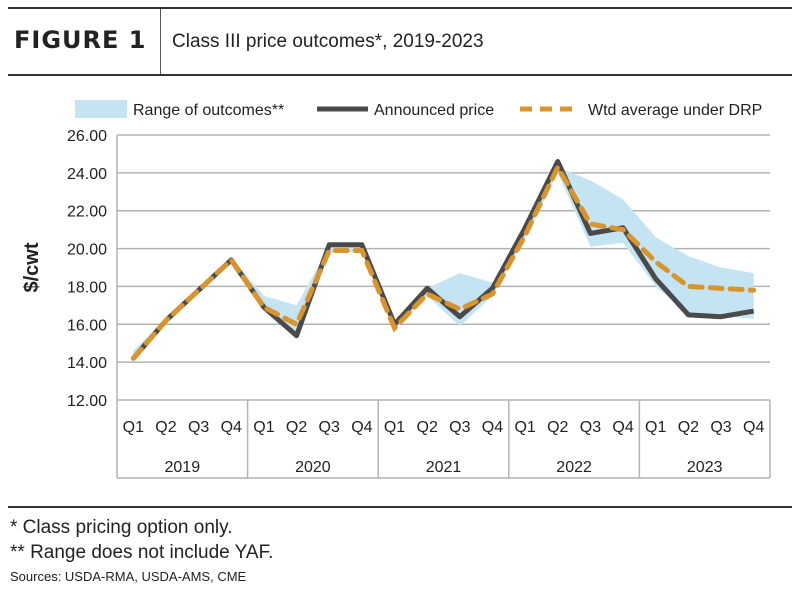  Describe the element at coordinates (80, 40) in the screenshot. I see `figure-label: FIGURE 1` at that location.